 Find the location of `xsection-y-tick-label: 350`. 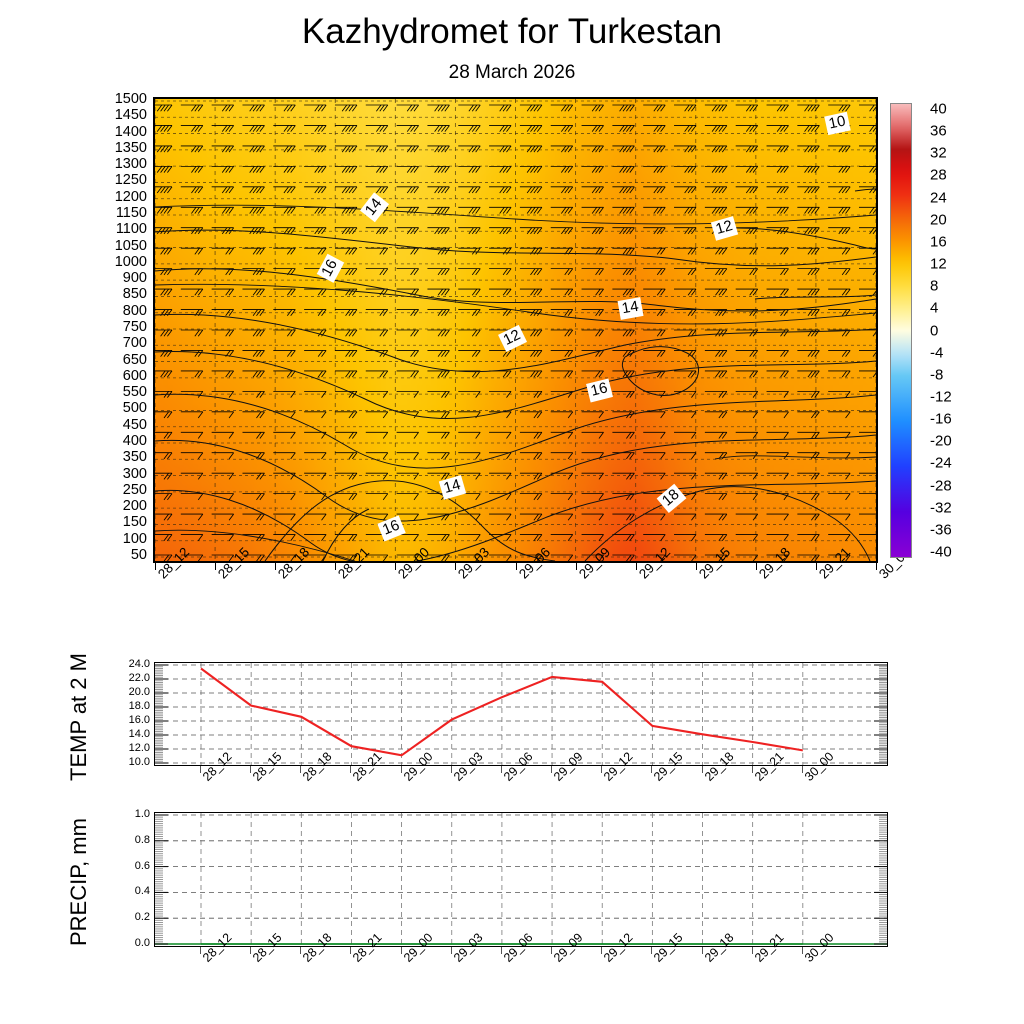

xsection-y-tick-label: 350 is located at coordinates (134, 457).